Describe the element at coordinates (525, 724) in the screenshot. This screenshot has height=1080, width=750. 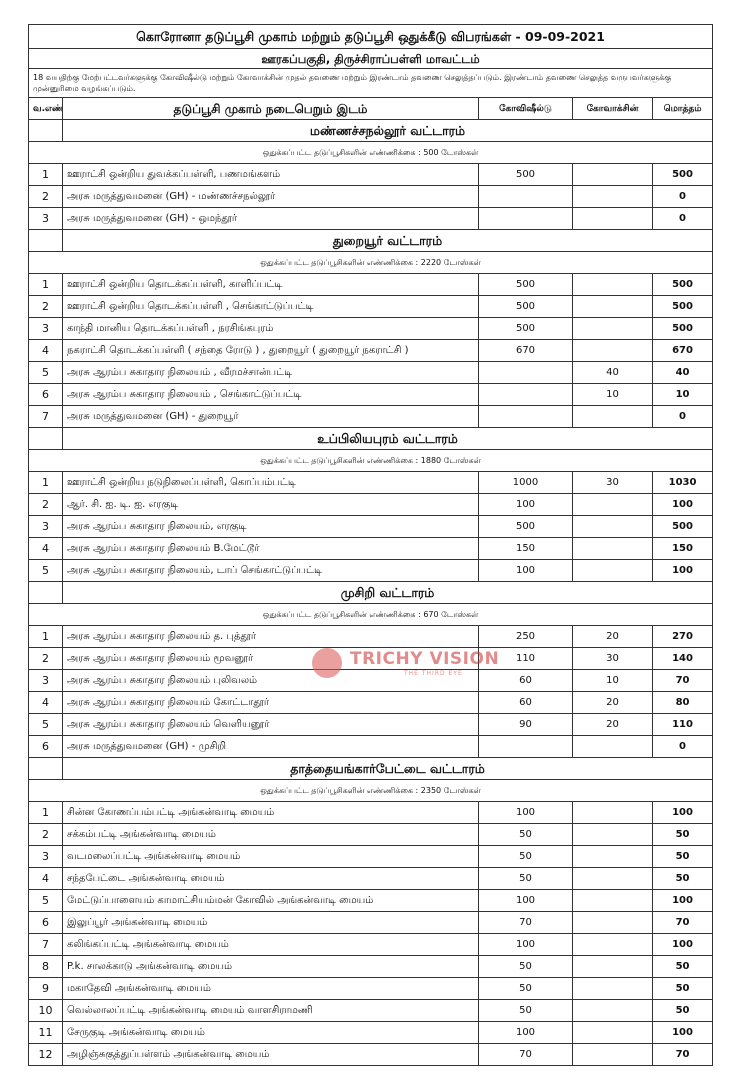
I see `covishield-doses: 90` at that location.